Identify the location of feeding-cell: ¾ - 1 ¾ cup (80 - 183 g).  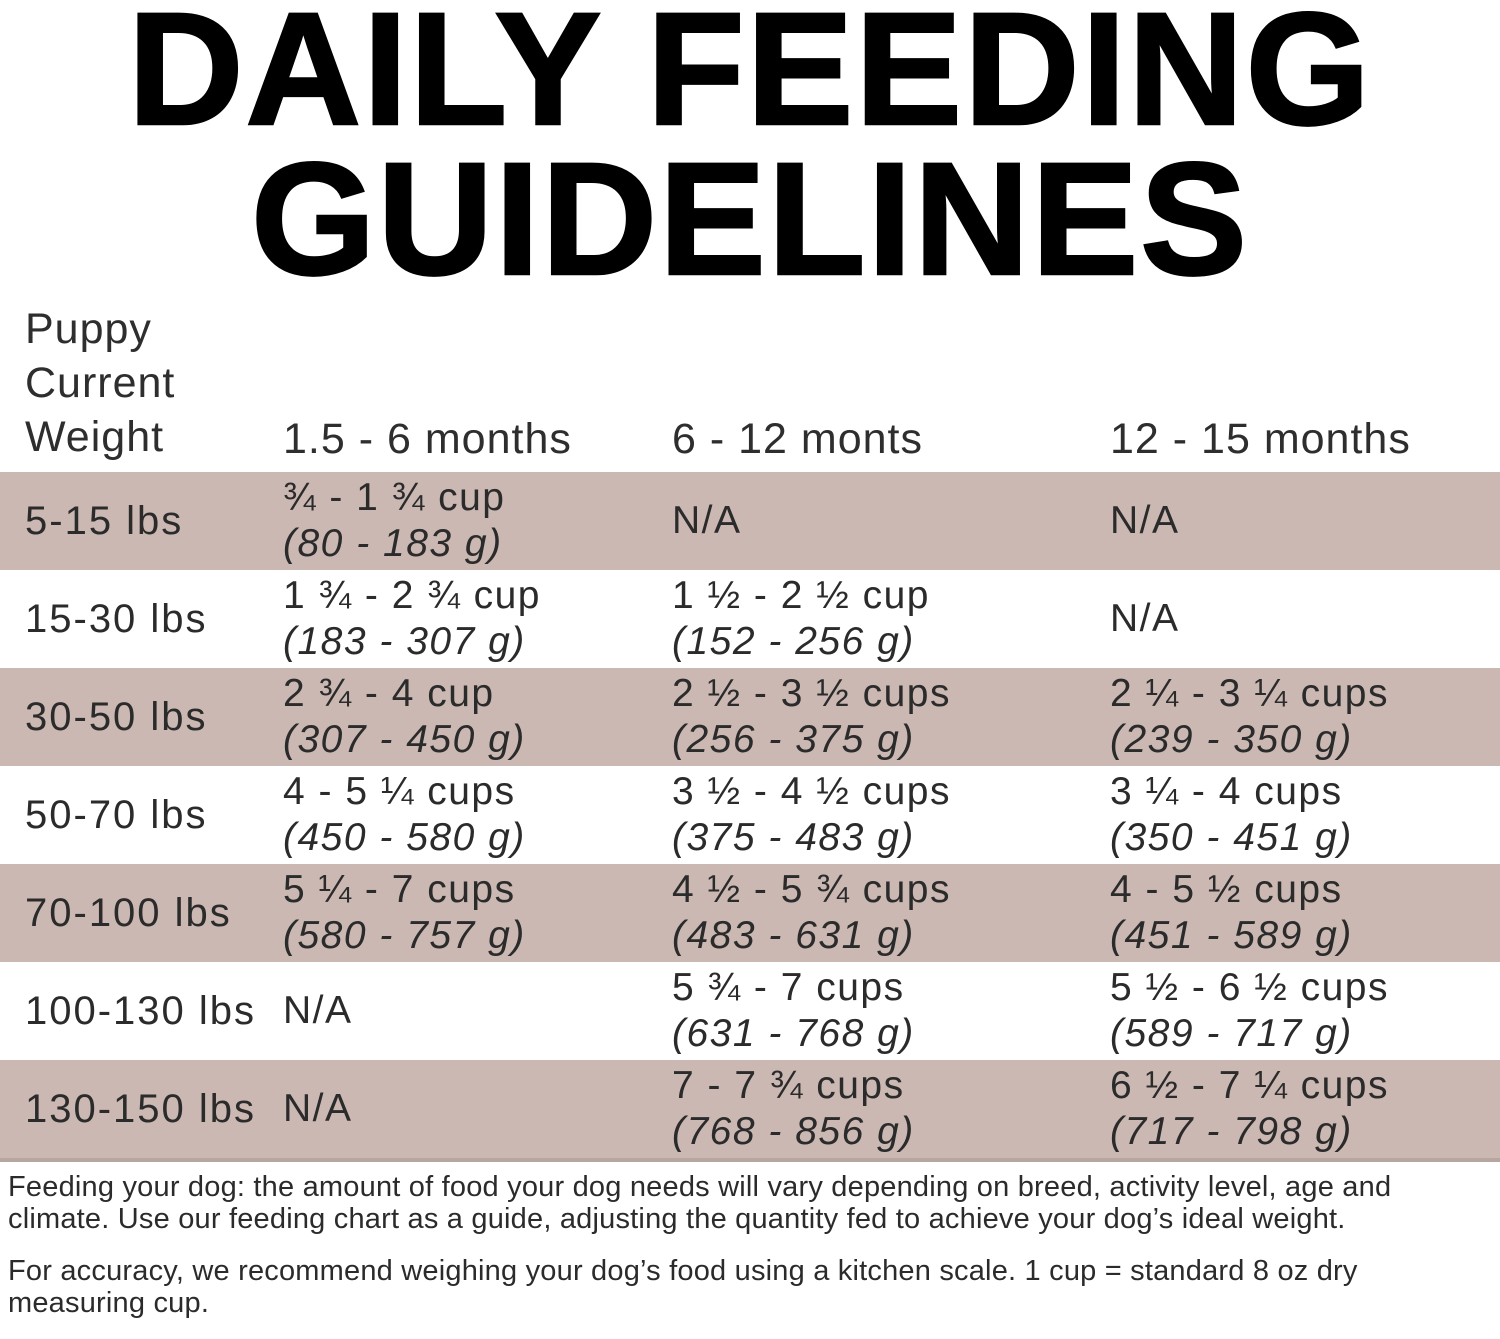
(477, 521).